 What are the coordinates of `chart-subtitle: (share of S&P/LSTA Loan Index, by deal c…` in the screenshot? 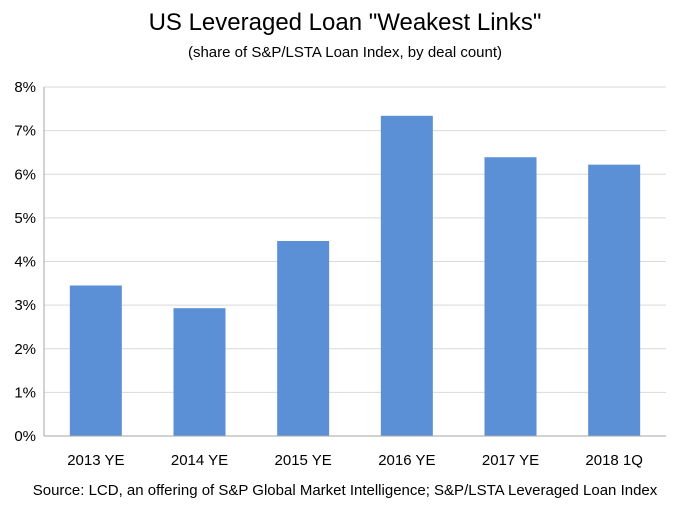 It's located at (345, 52).